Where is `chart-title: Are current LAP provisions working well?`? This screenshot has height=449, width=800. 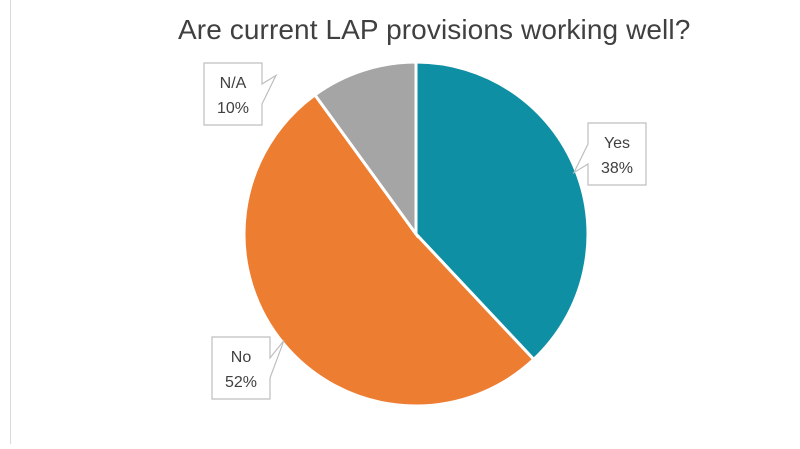 chart-title: Are current LAP provisions working well? is located at coordinates (434, 29).